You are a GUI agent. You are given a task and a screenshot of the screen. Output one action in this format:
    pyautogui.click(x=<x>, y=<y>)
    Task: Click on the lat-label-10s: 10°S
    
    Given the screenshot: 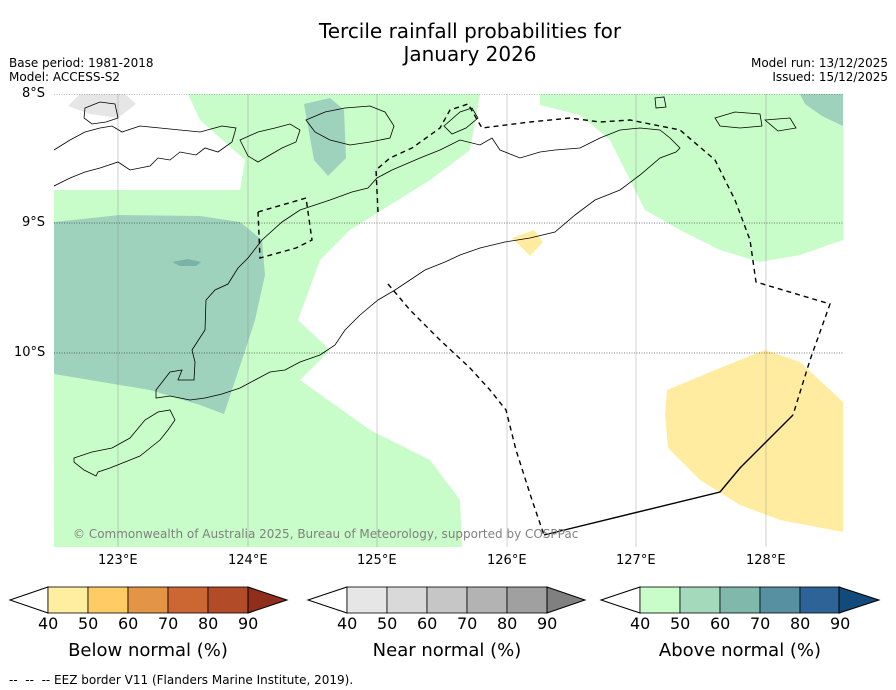 What is the action you would take?
    pyautogui.click(x=30, y=352)
    